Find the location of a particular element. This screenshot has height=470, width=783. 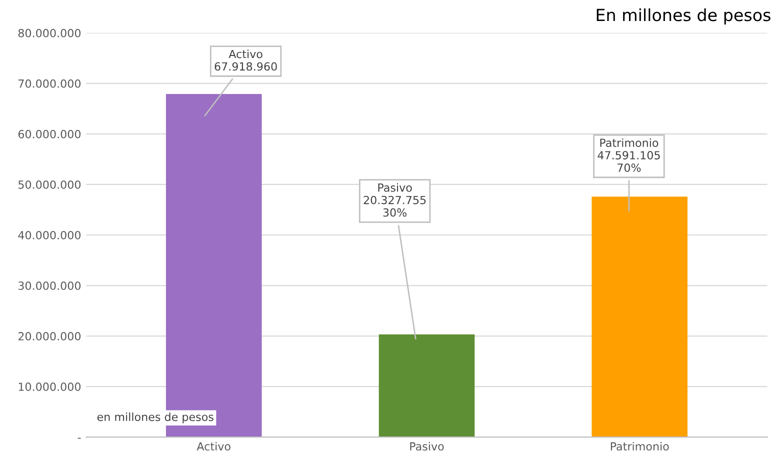

y-tick-label: 30.000.000 is located at coordinates (49, 286).